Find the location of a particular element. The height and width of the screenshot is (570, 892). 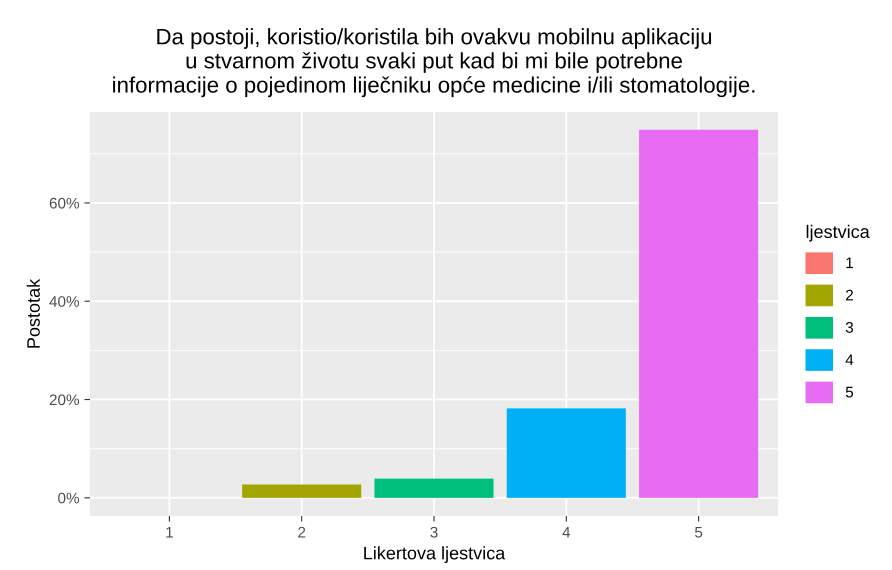

legend-label: 1 is located at coordinates (849, 263).